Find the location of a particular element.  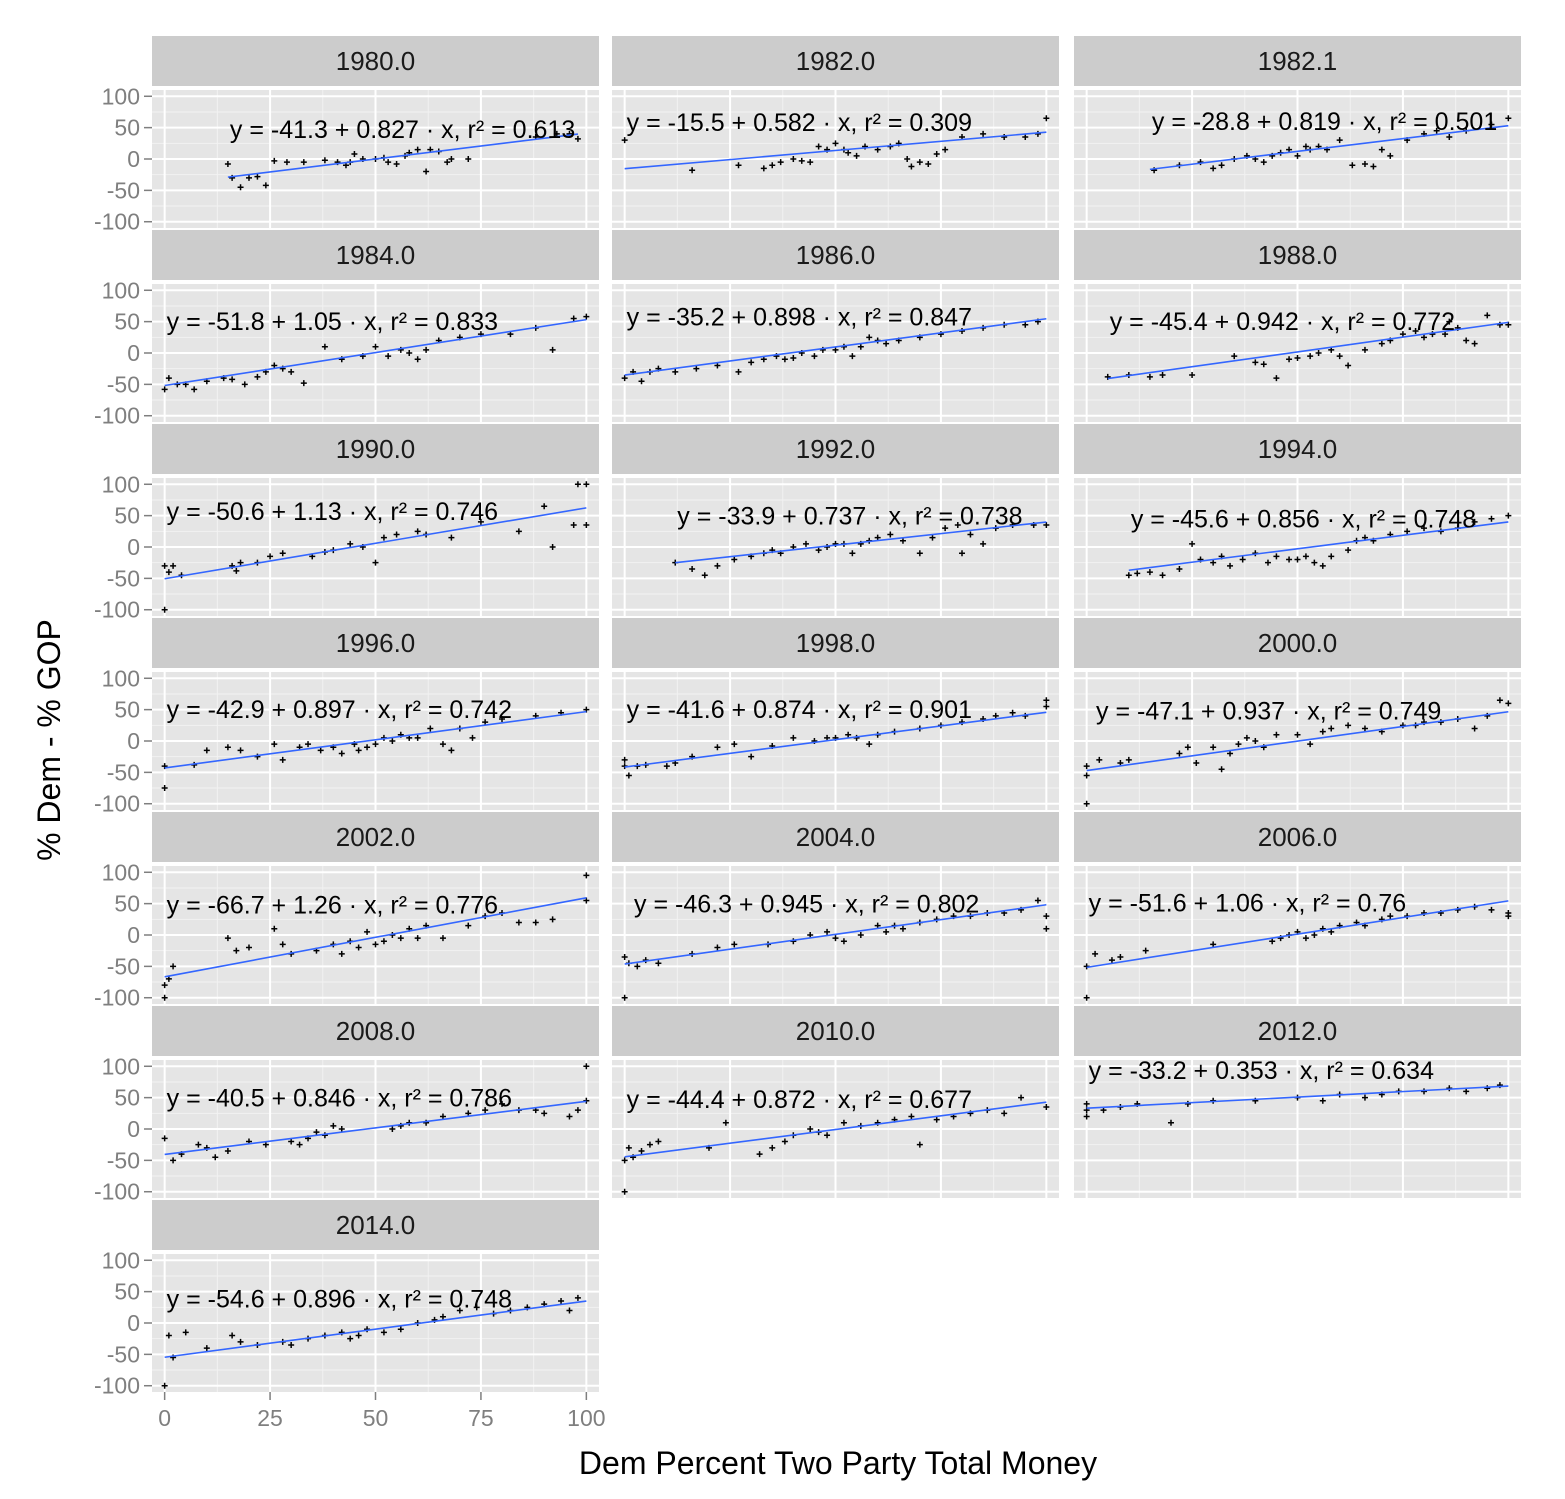

facet-panel: 1980.0 y = -41.3 + 0.827 · x, r² = 0.613 is located at coordinates (375, 132).